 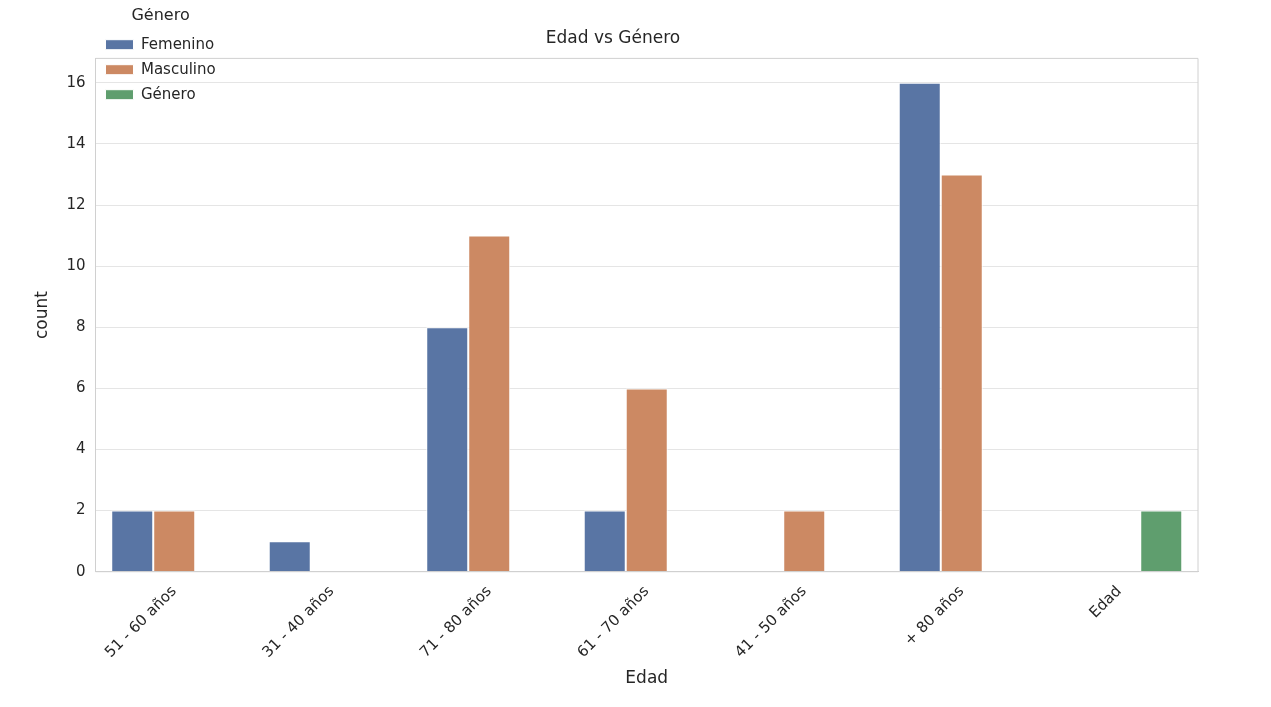 I want to click on y-tick-label: 8, so click(x=80, y=326).